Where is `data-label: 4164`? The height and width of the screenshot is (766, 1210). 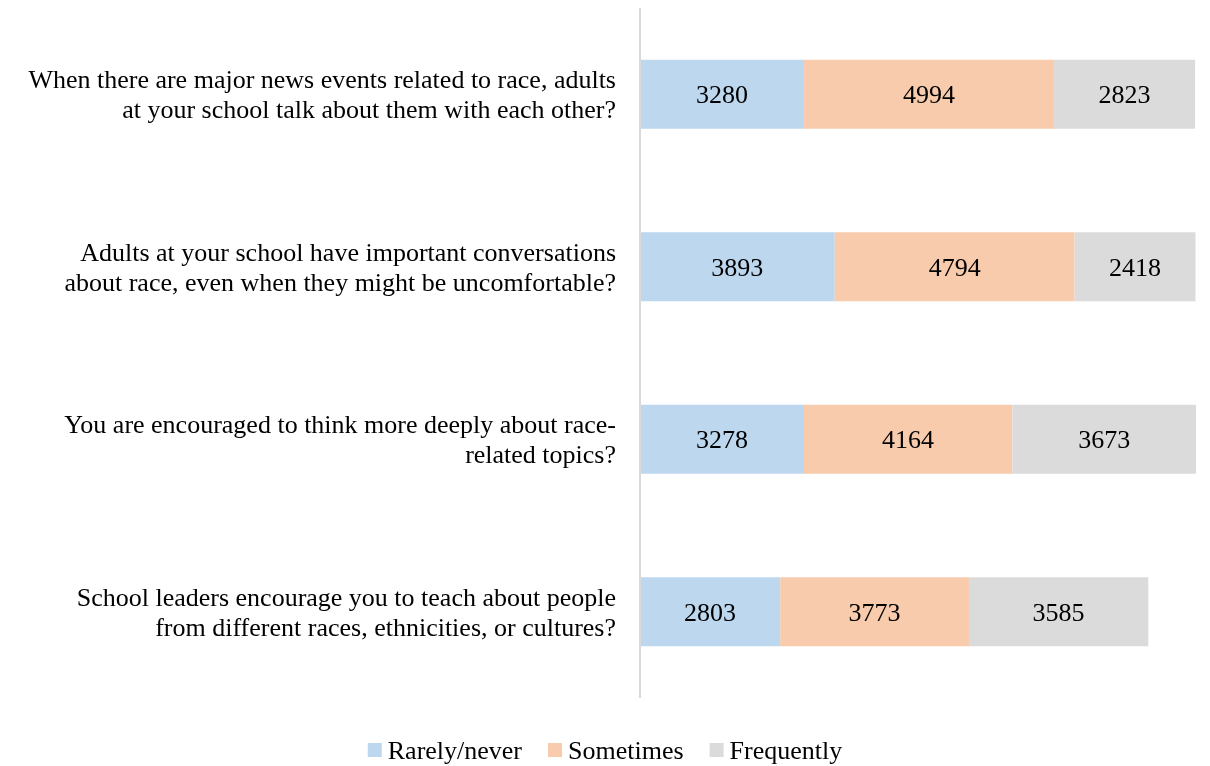
data-label: 4164 is located at coordinates (908, 440).